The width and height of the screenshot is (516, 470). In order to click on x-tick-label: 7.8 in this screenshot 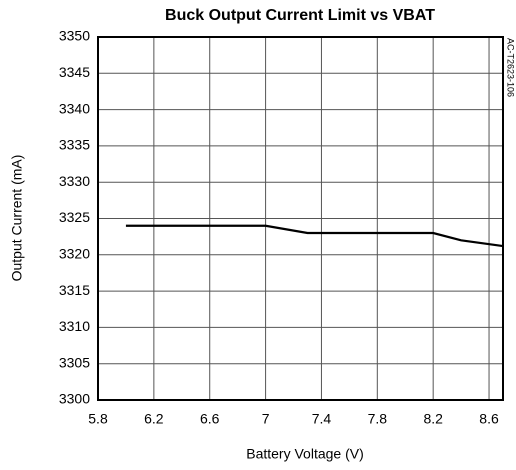, I will do `click(378, 419)`.